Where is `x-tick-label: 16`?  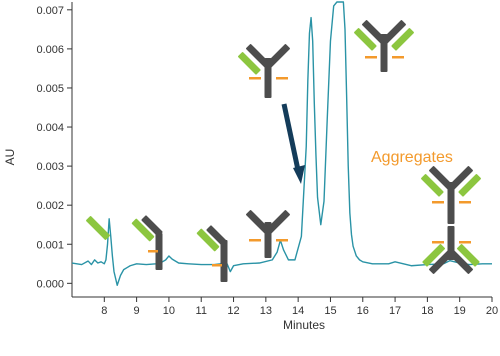
x-tick-label: 16 is located at coordinates (363, 311).